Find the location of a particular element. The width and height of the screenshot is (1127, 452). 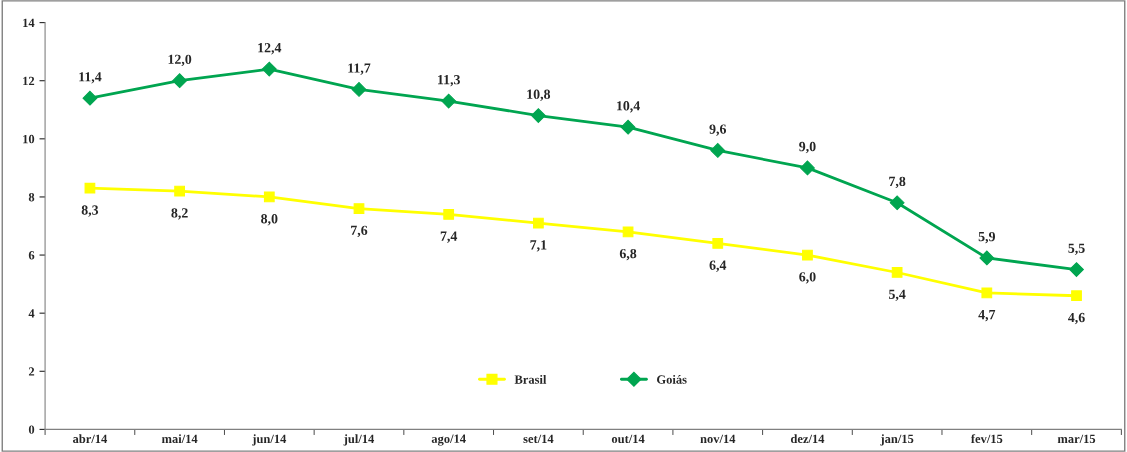

data-label: 5,5 is located at coordinates (1076, 249).